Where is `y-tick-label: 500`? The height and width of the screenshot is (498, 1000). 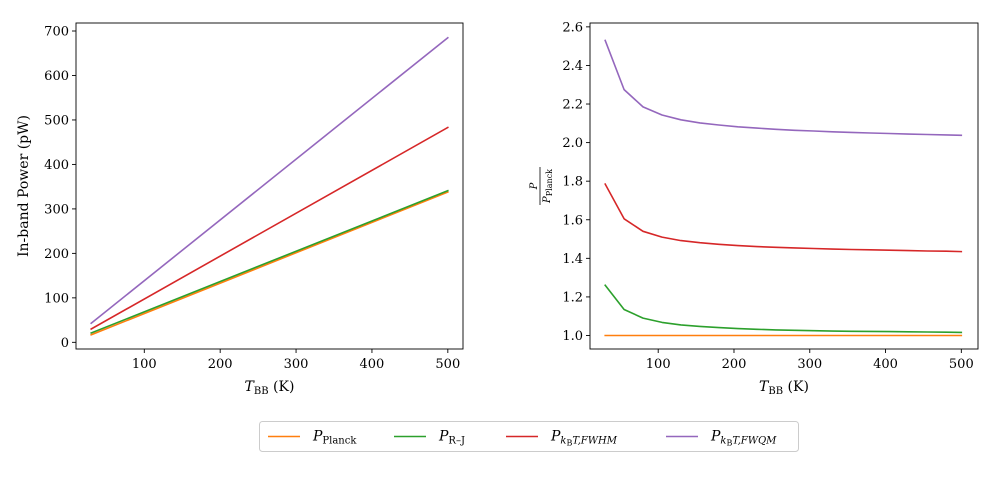 y-tick-label: 500 is located at coordinates (56, 120).